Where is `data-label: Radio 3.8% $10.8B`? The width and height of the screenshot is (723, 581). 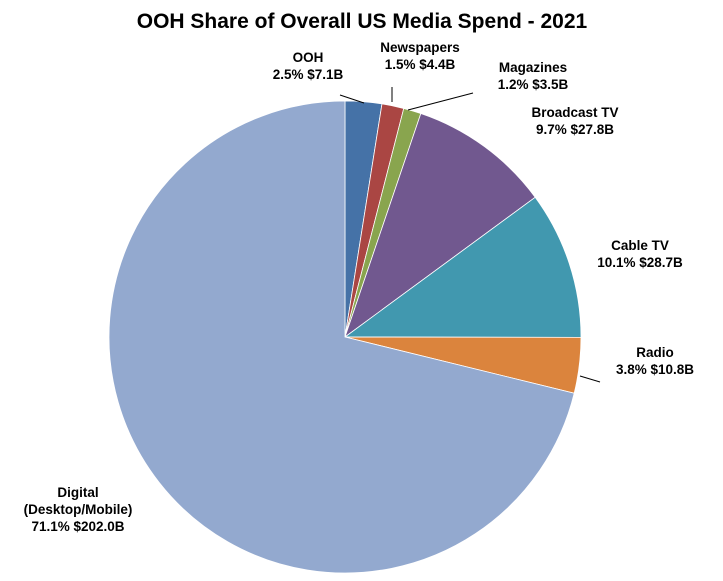
data-label: Radio 3.8% $10.8B is located at coordinates (655, 361).